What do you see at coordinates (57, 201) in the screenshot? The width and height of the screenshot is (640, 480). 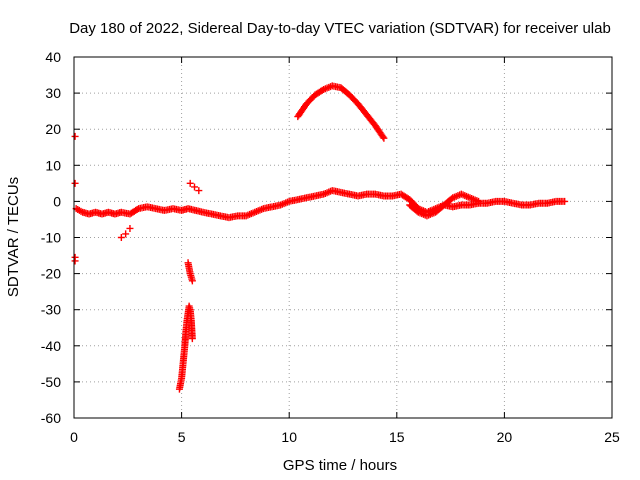 I see `y-tick-label: 0` at bounding box center [57, 201].